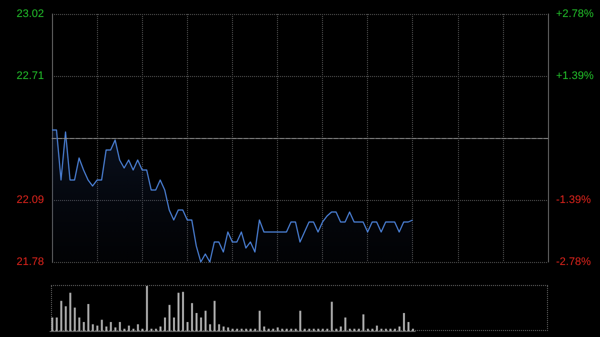  I want to click on y2-tick-label: +2.78%, so click(575, 14).